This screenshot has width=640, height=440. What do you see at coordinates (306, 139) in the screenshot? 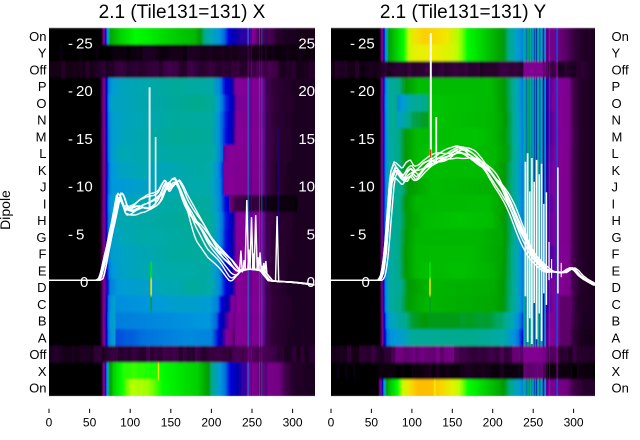
I see `svg-text: 15` at bounding box center [306, 139].